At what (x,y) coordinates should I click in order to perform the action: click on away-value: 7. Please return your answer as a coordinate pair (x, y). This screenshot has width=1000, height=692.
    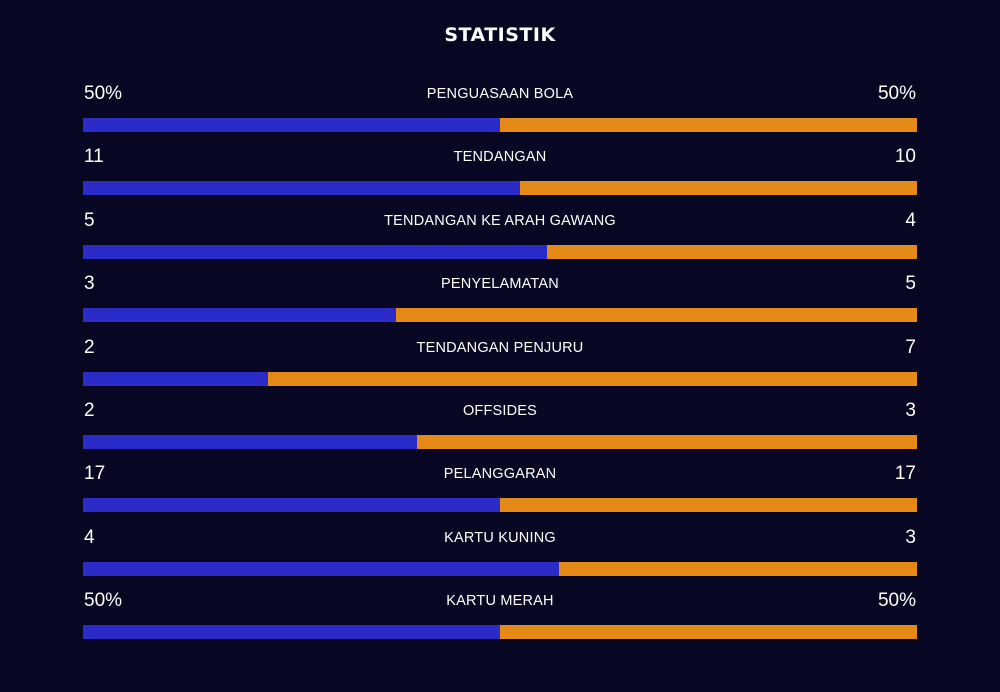
    Looking at the image, I should click on (910, 347).